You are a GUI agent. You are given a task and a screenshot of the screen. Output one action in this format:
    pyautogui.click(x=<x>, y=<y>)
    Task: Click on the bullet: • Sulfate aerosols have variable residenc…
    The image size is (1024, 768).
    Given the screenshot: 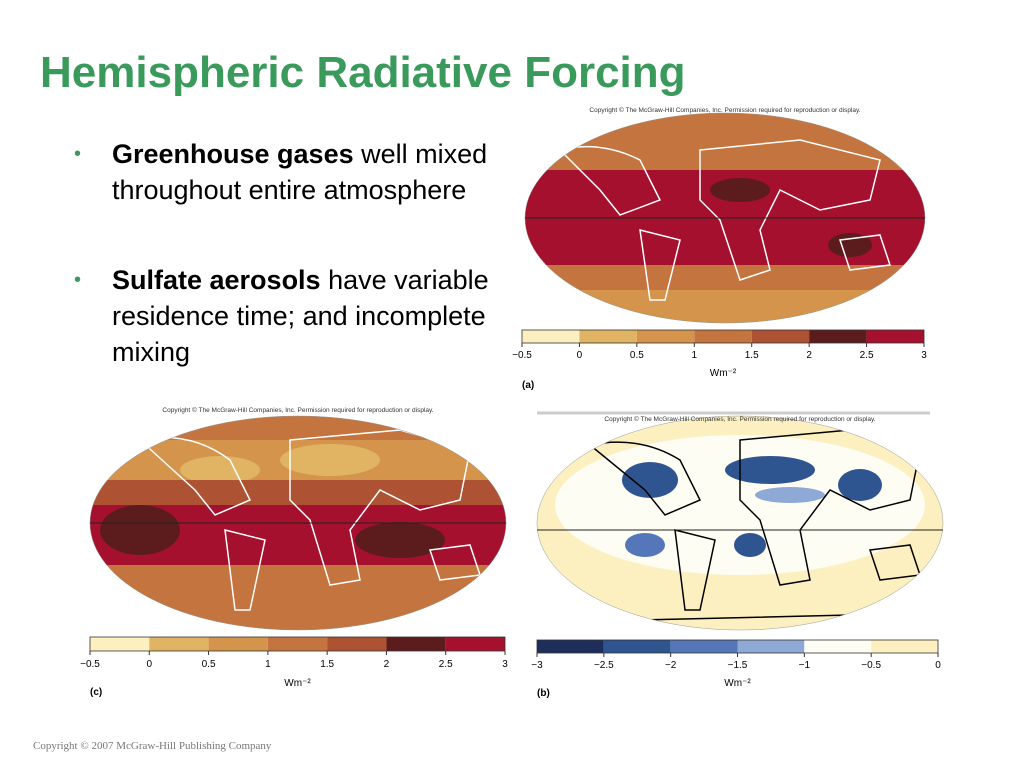 What is the action you would take?
    pyautogui.click(x=281, y=316)
    